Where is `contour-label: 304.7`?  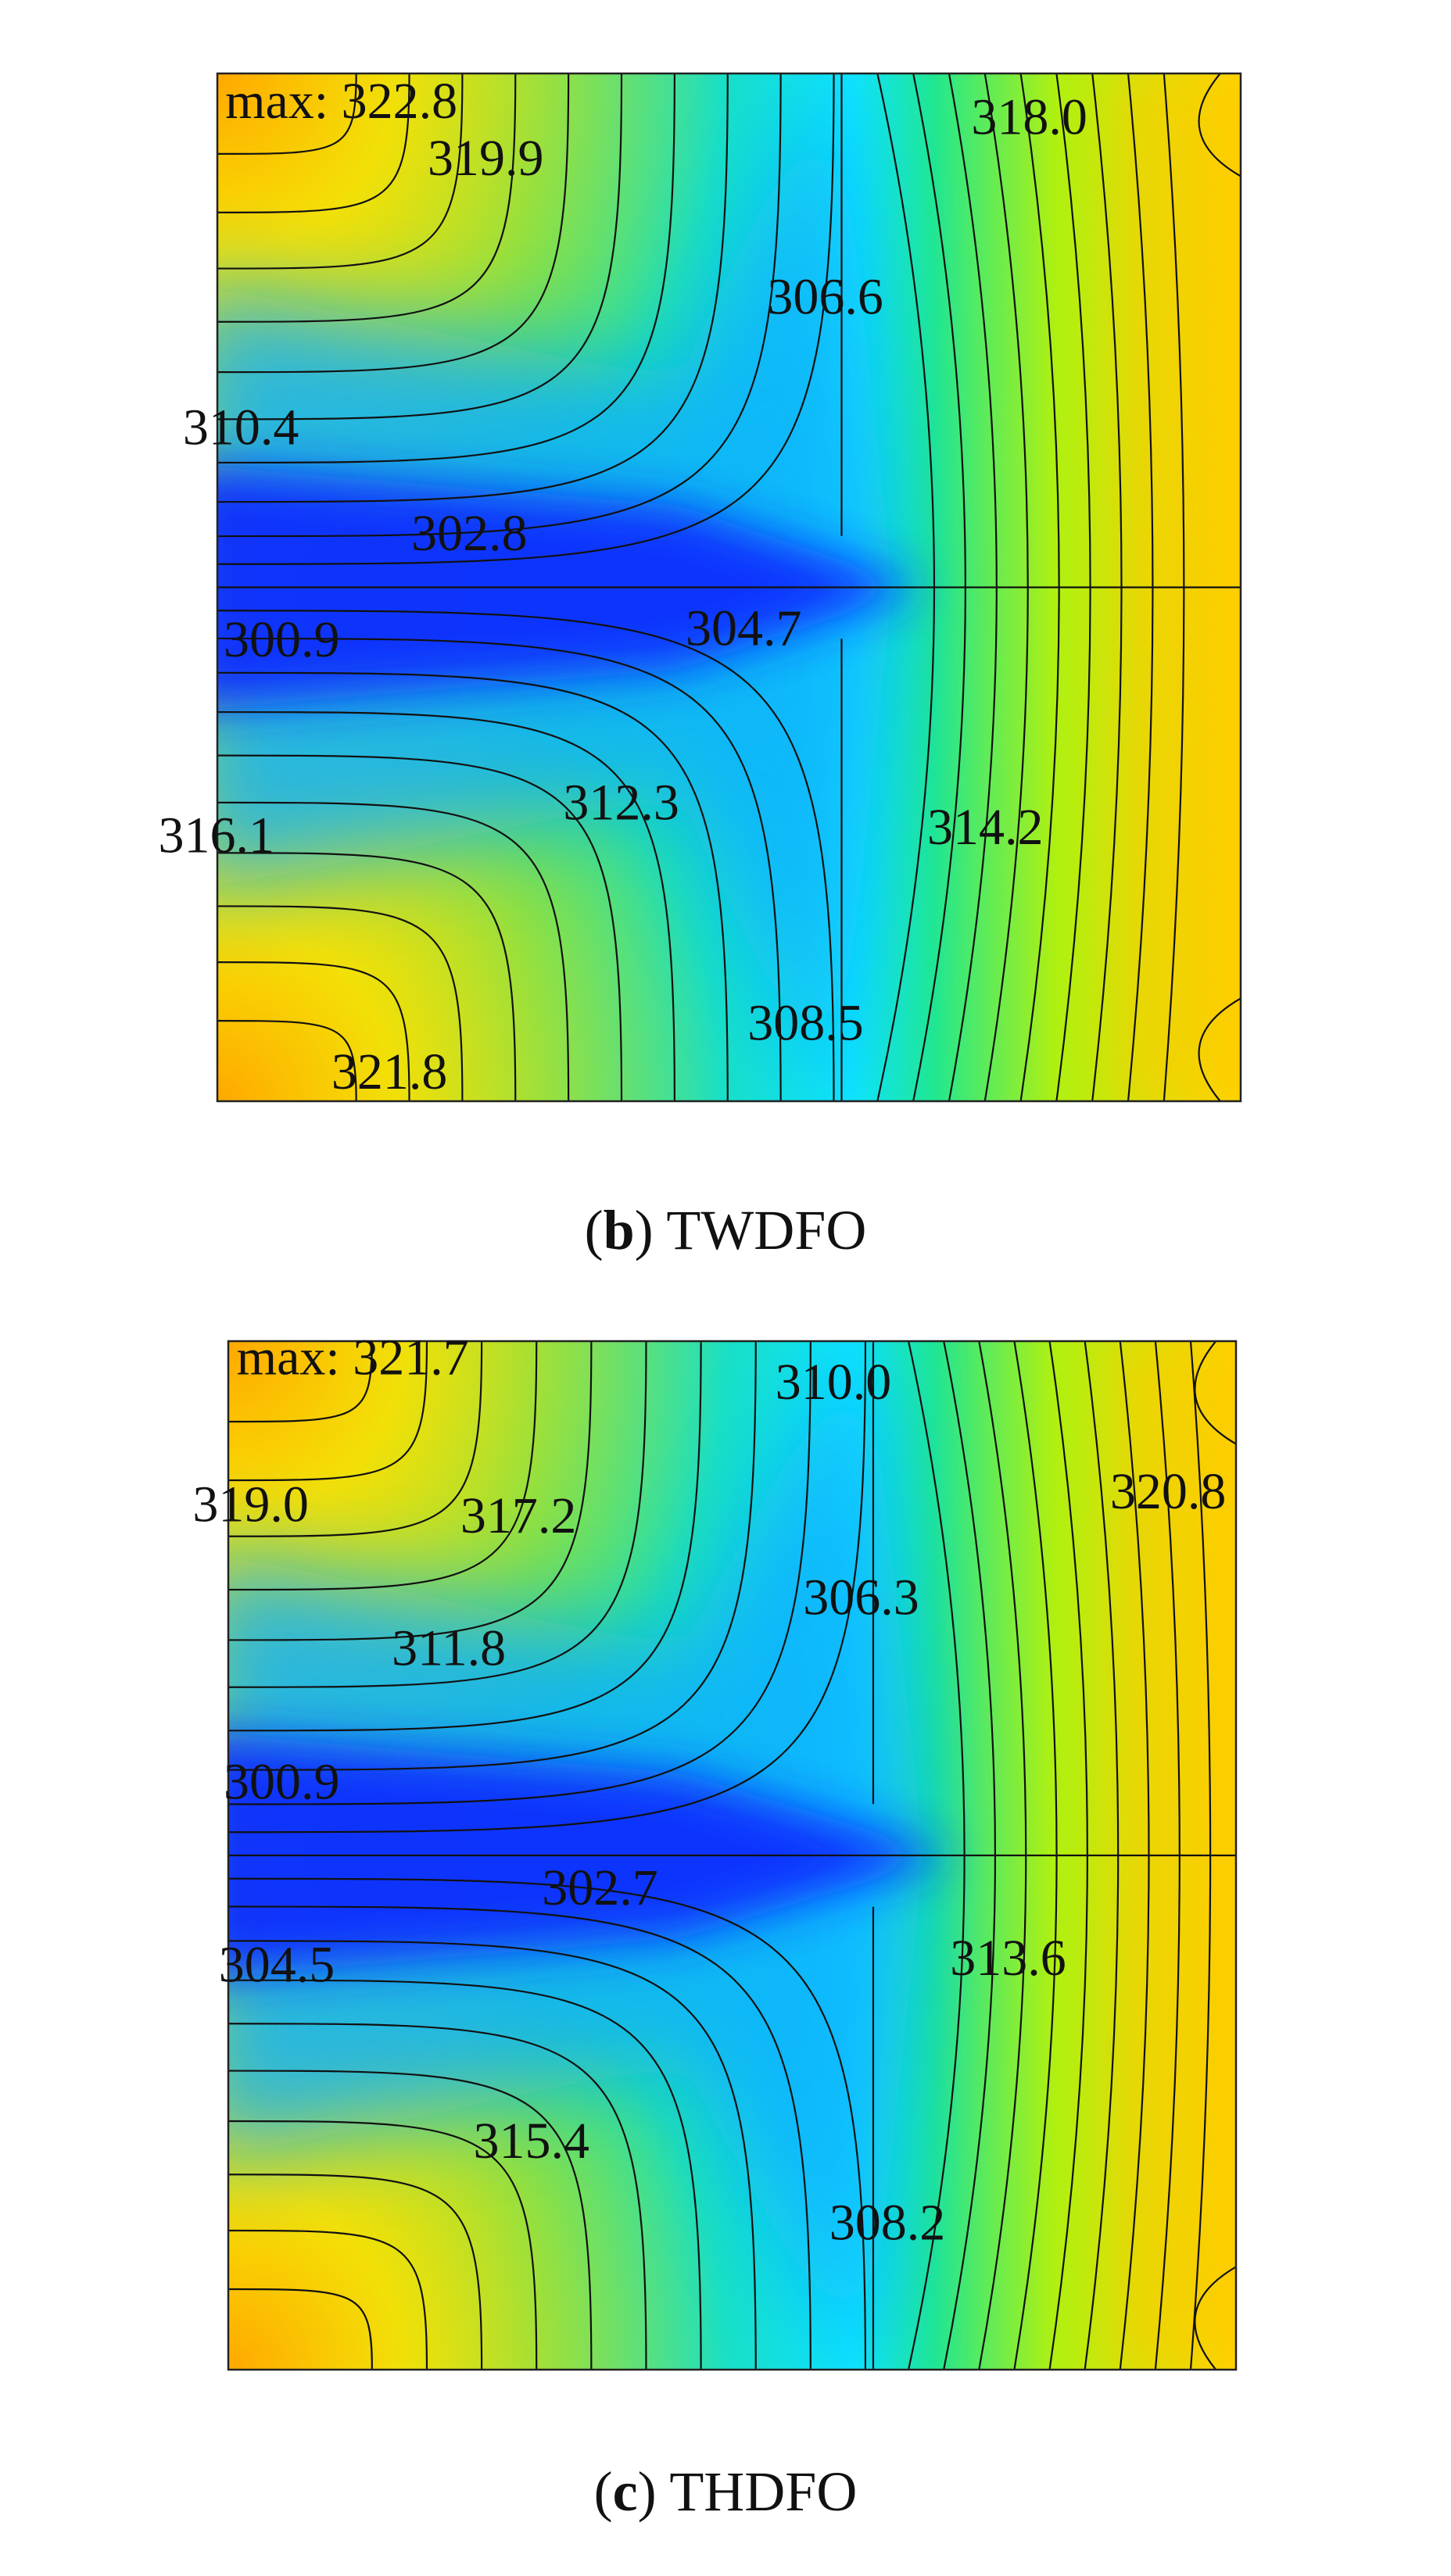
contour-label: 304.7 is located at coordinates (743, 628).